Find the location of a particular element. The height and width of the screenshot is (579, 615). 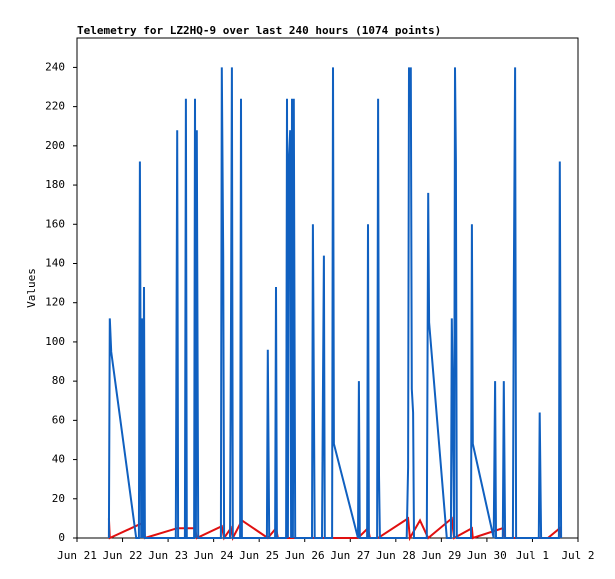

x-tick-label: Jul 2 is located at coordinates (577, 555).